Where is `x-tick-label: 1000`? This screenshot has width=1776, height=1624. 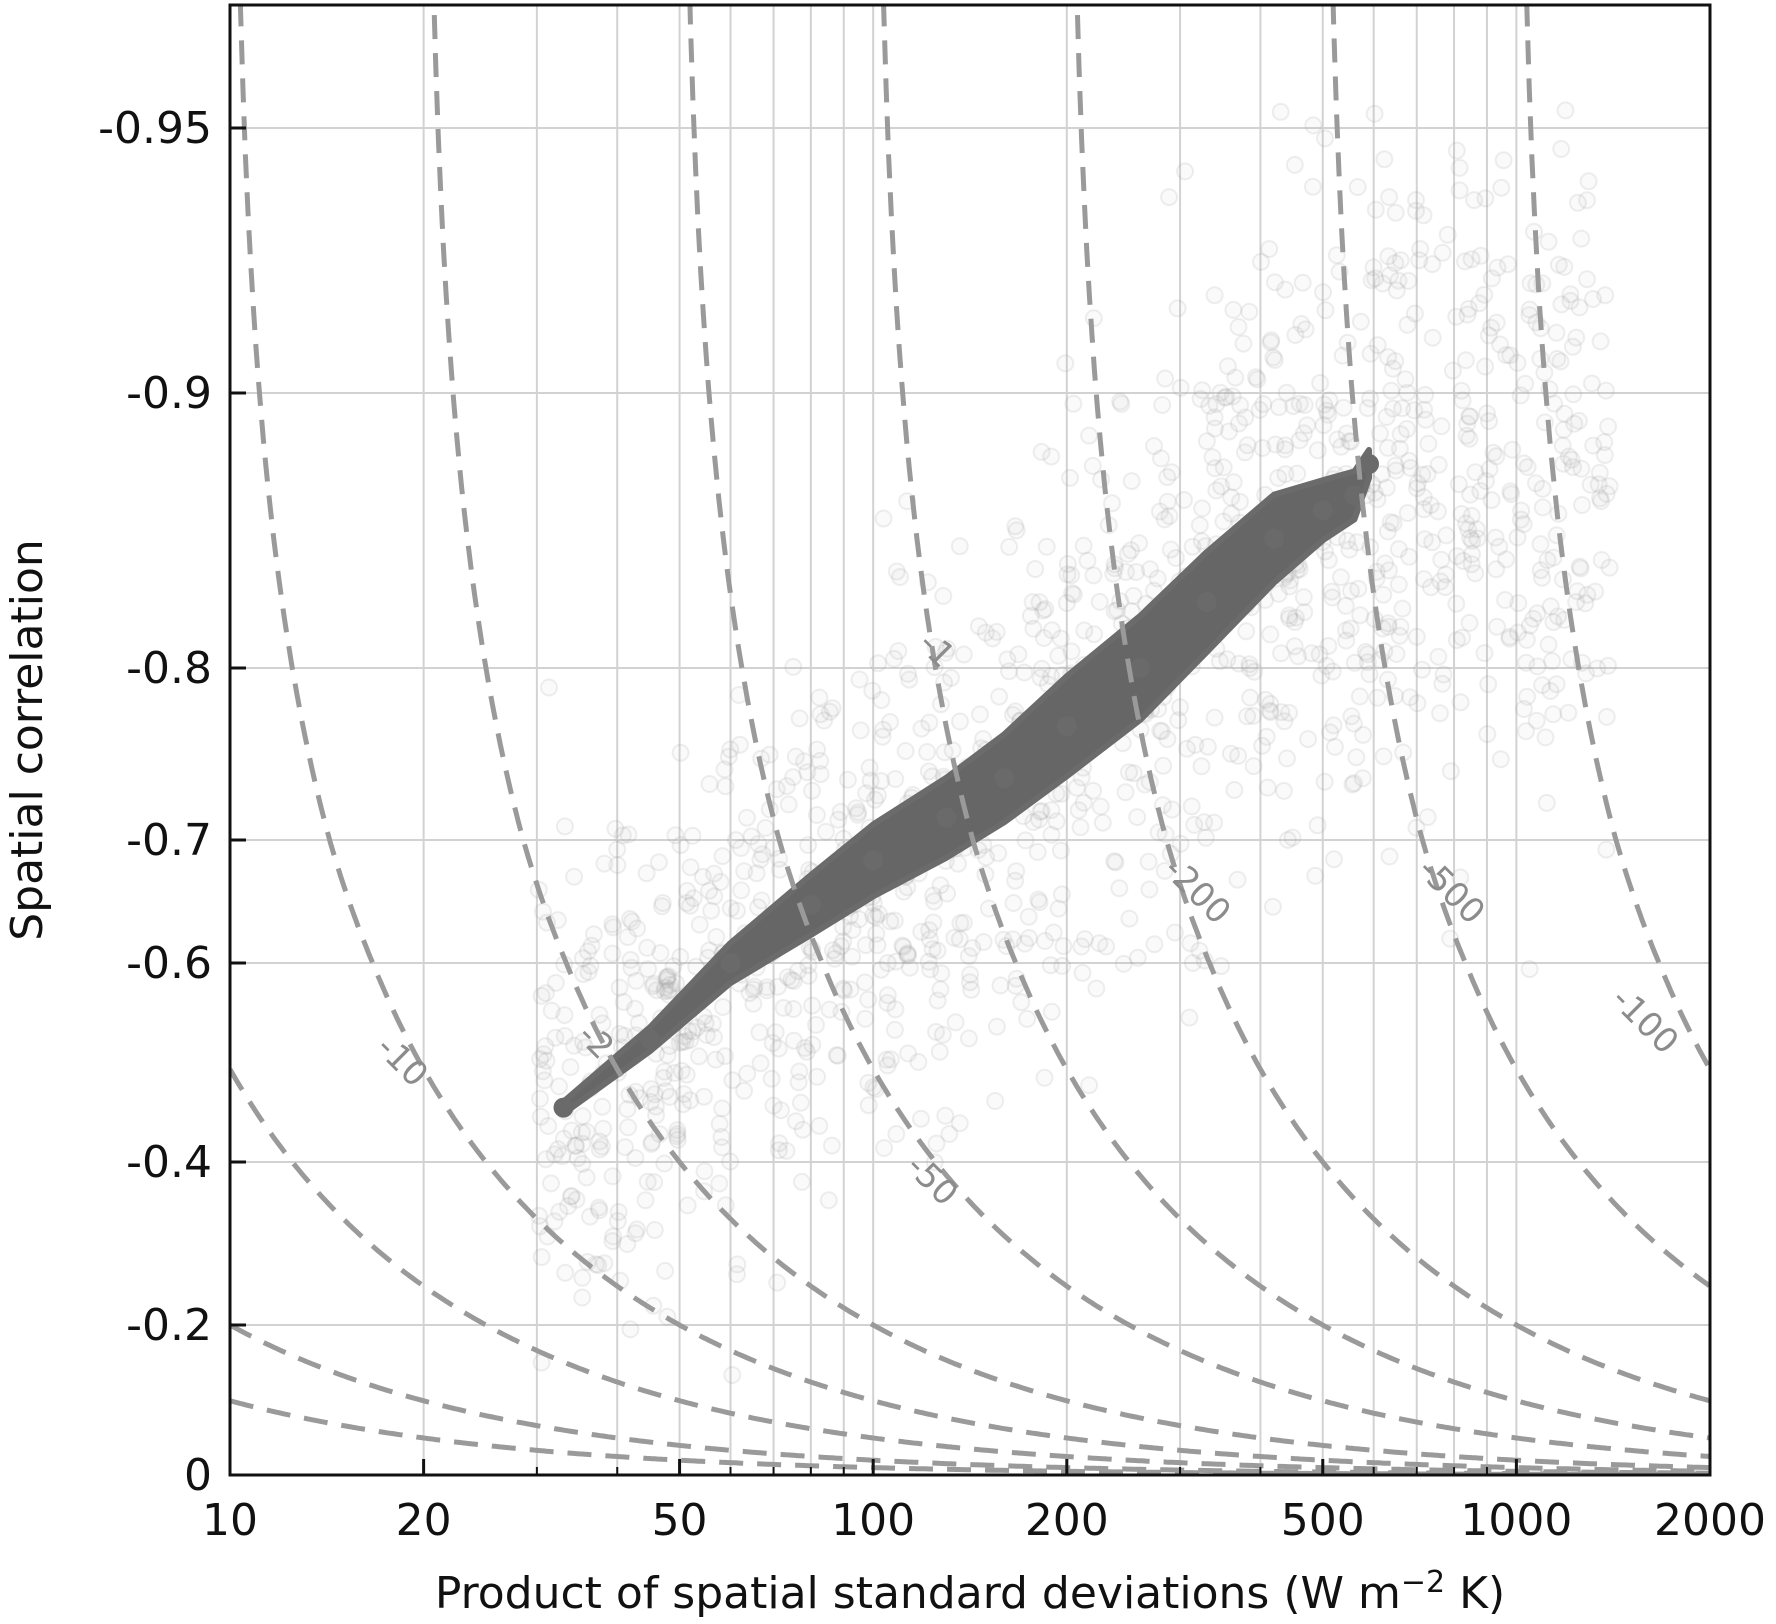
x-tick-label: 1000 is located at coordinates (1516, 1520).